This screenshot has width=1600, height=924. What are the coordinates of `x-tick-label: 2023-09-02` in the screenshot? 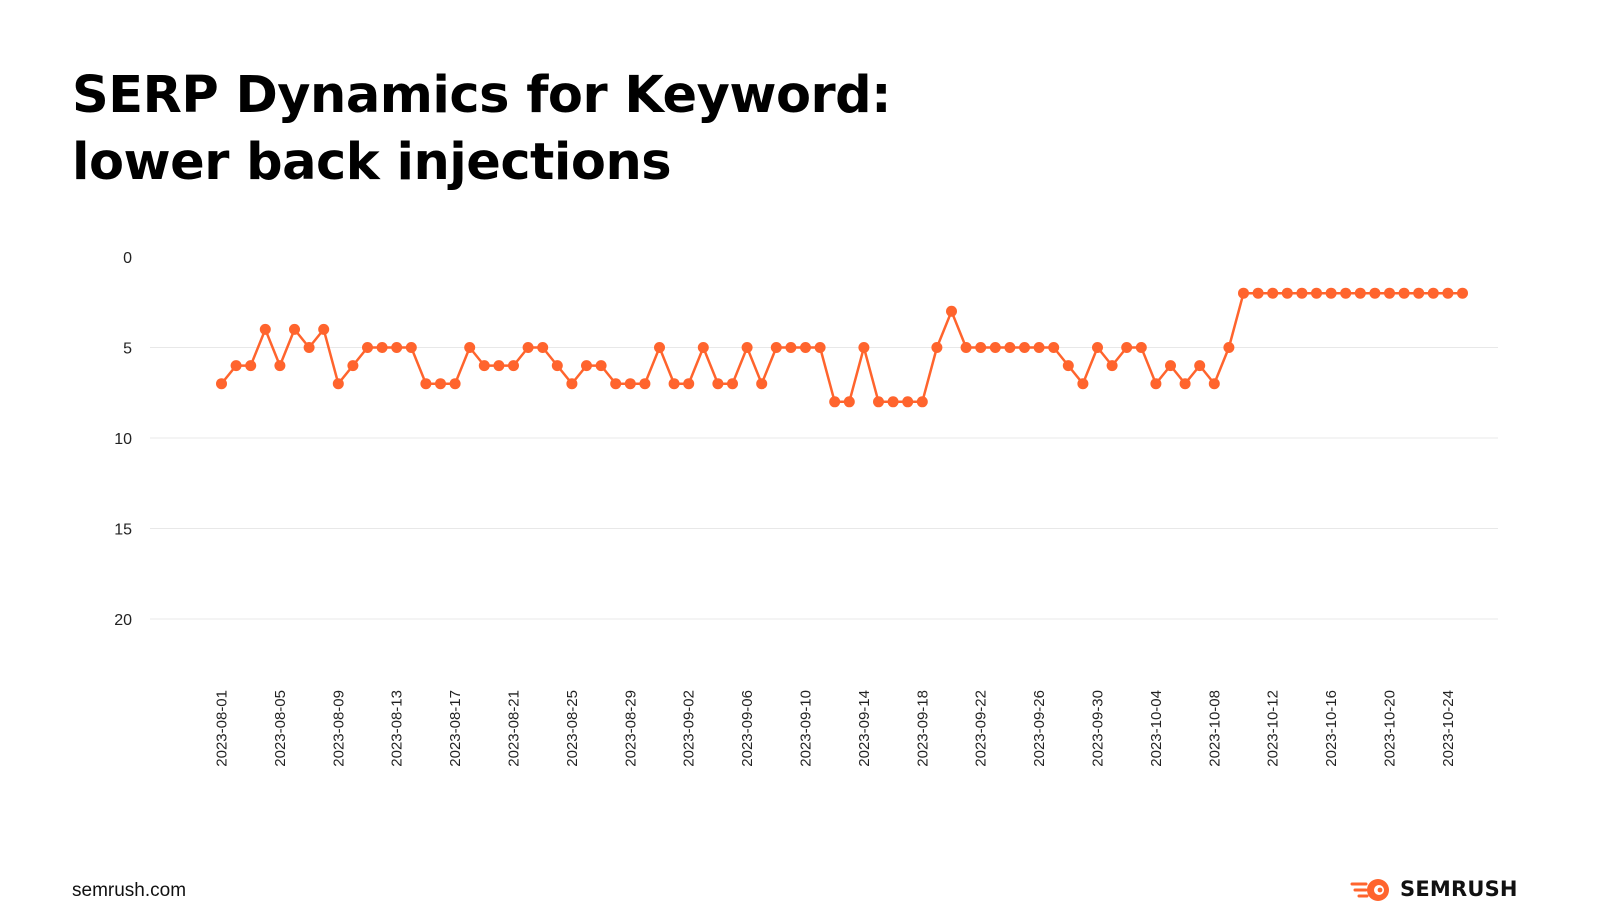 It's located at (689, 728).